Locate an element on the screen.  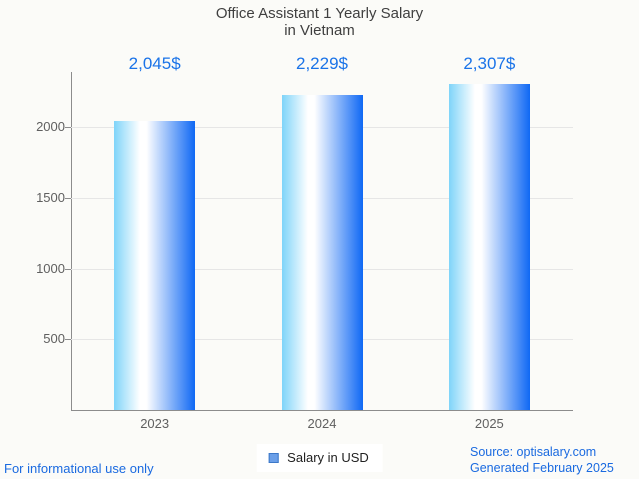
bar-2024 is located at coordinates (322, 252).